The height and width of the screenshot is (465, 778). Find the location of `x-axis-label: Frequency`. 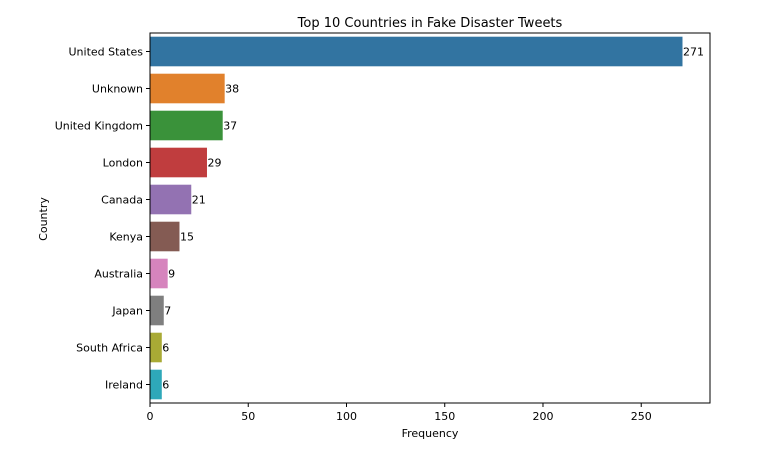

x-axis-label: Frequency is located at coordinates (430, 433).